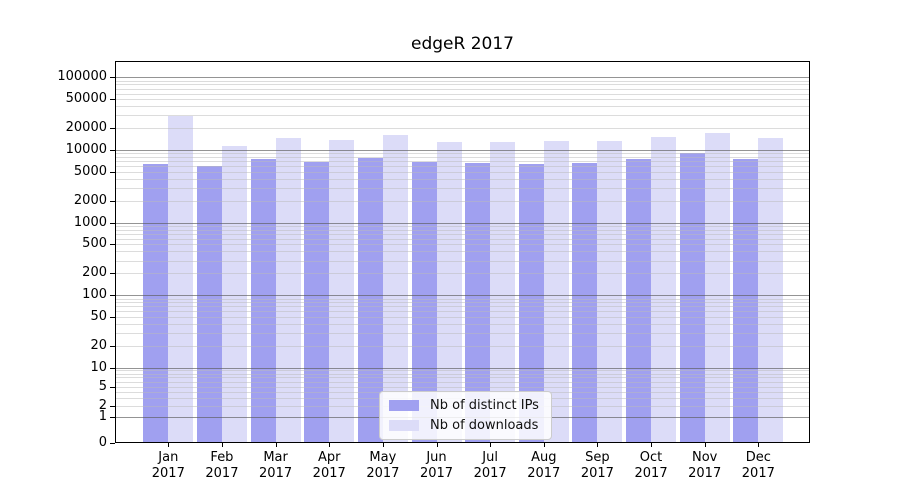 This screenshot has height=500, width=900. Describe the element at coordinates (610, 292) in the screenshot. I see `bar-nb-of-downloads-sep-2017` at that location.